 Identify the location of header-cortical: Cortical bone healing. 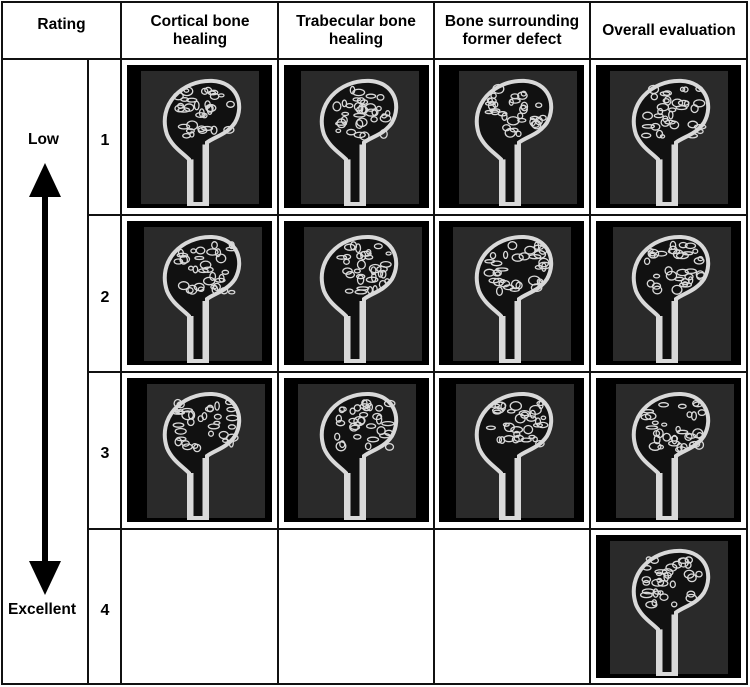
(200, 30).